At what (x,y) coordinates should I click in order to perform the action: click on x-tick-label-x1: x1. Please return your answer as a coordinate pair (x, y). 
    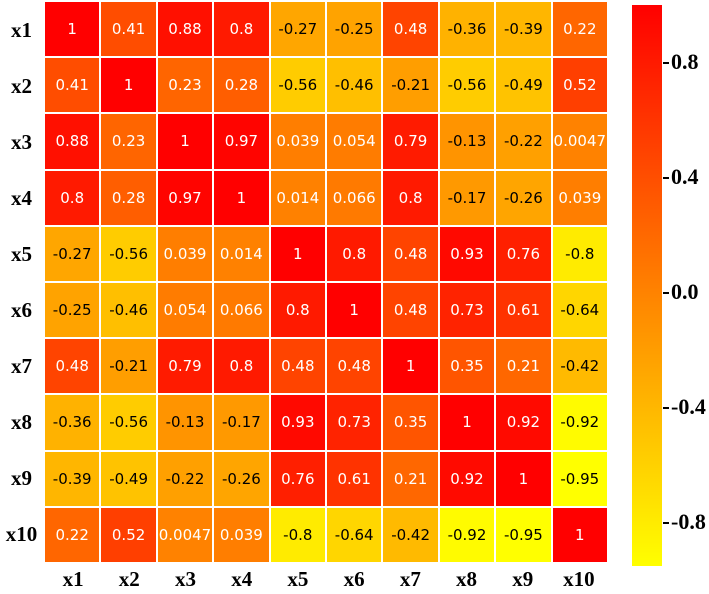
    Looking at the image, I should click on (73, 578).